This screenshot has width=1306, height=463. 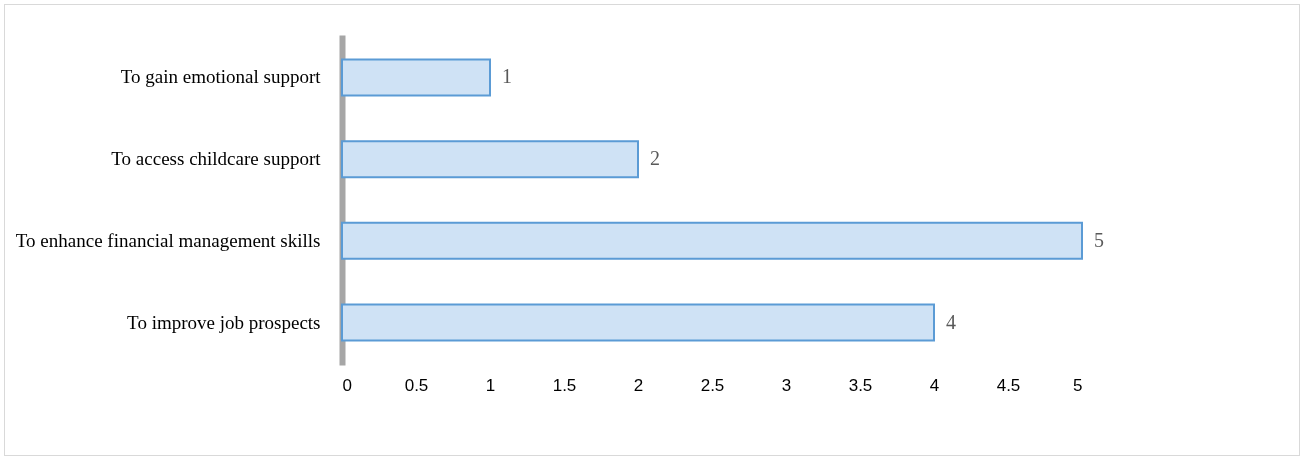 I want to click on x-tick-label: 3, so click(x=786, y=385).